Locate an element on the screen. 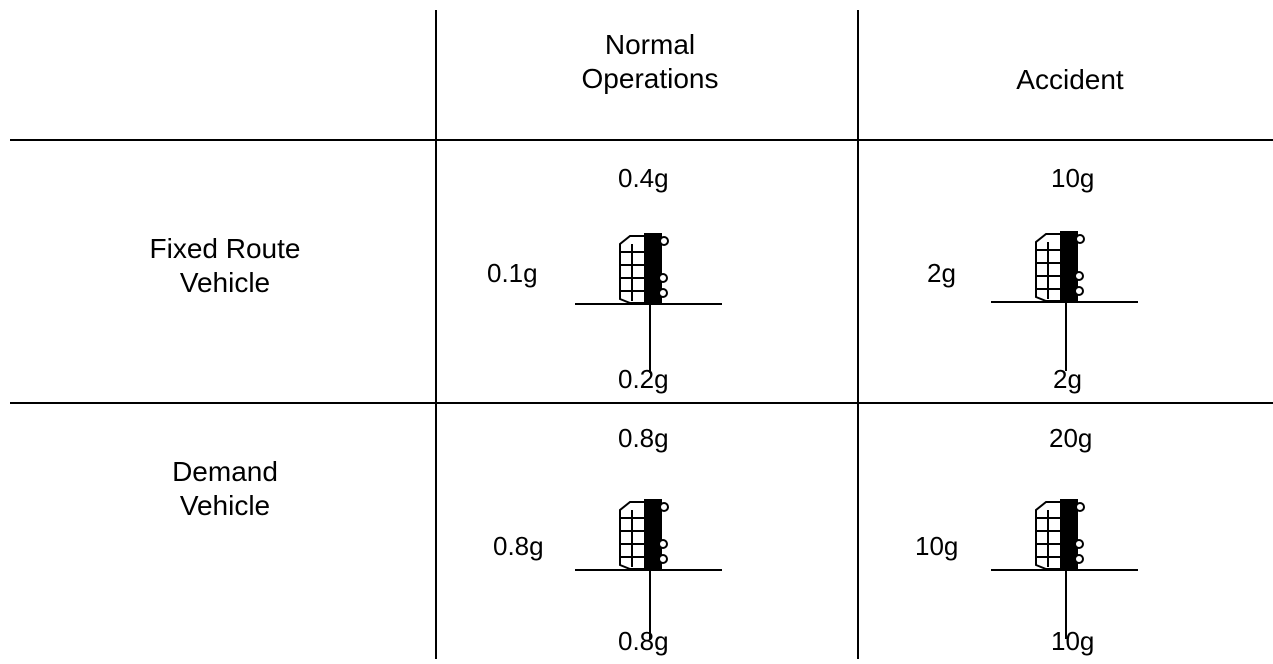  demand-normal-vertical-up-load: 0.8g is located at coordinates (643, 438).